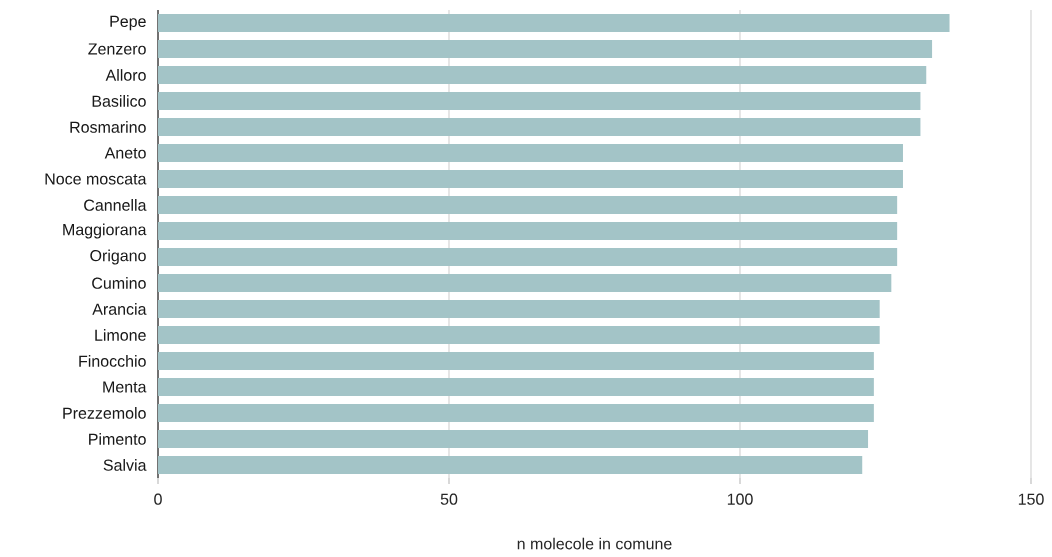 Image resolution: width=1052 pixels, height=557 pixels. I want to click on y-tick-label: Menta, so click(125, 387).